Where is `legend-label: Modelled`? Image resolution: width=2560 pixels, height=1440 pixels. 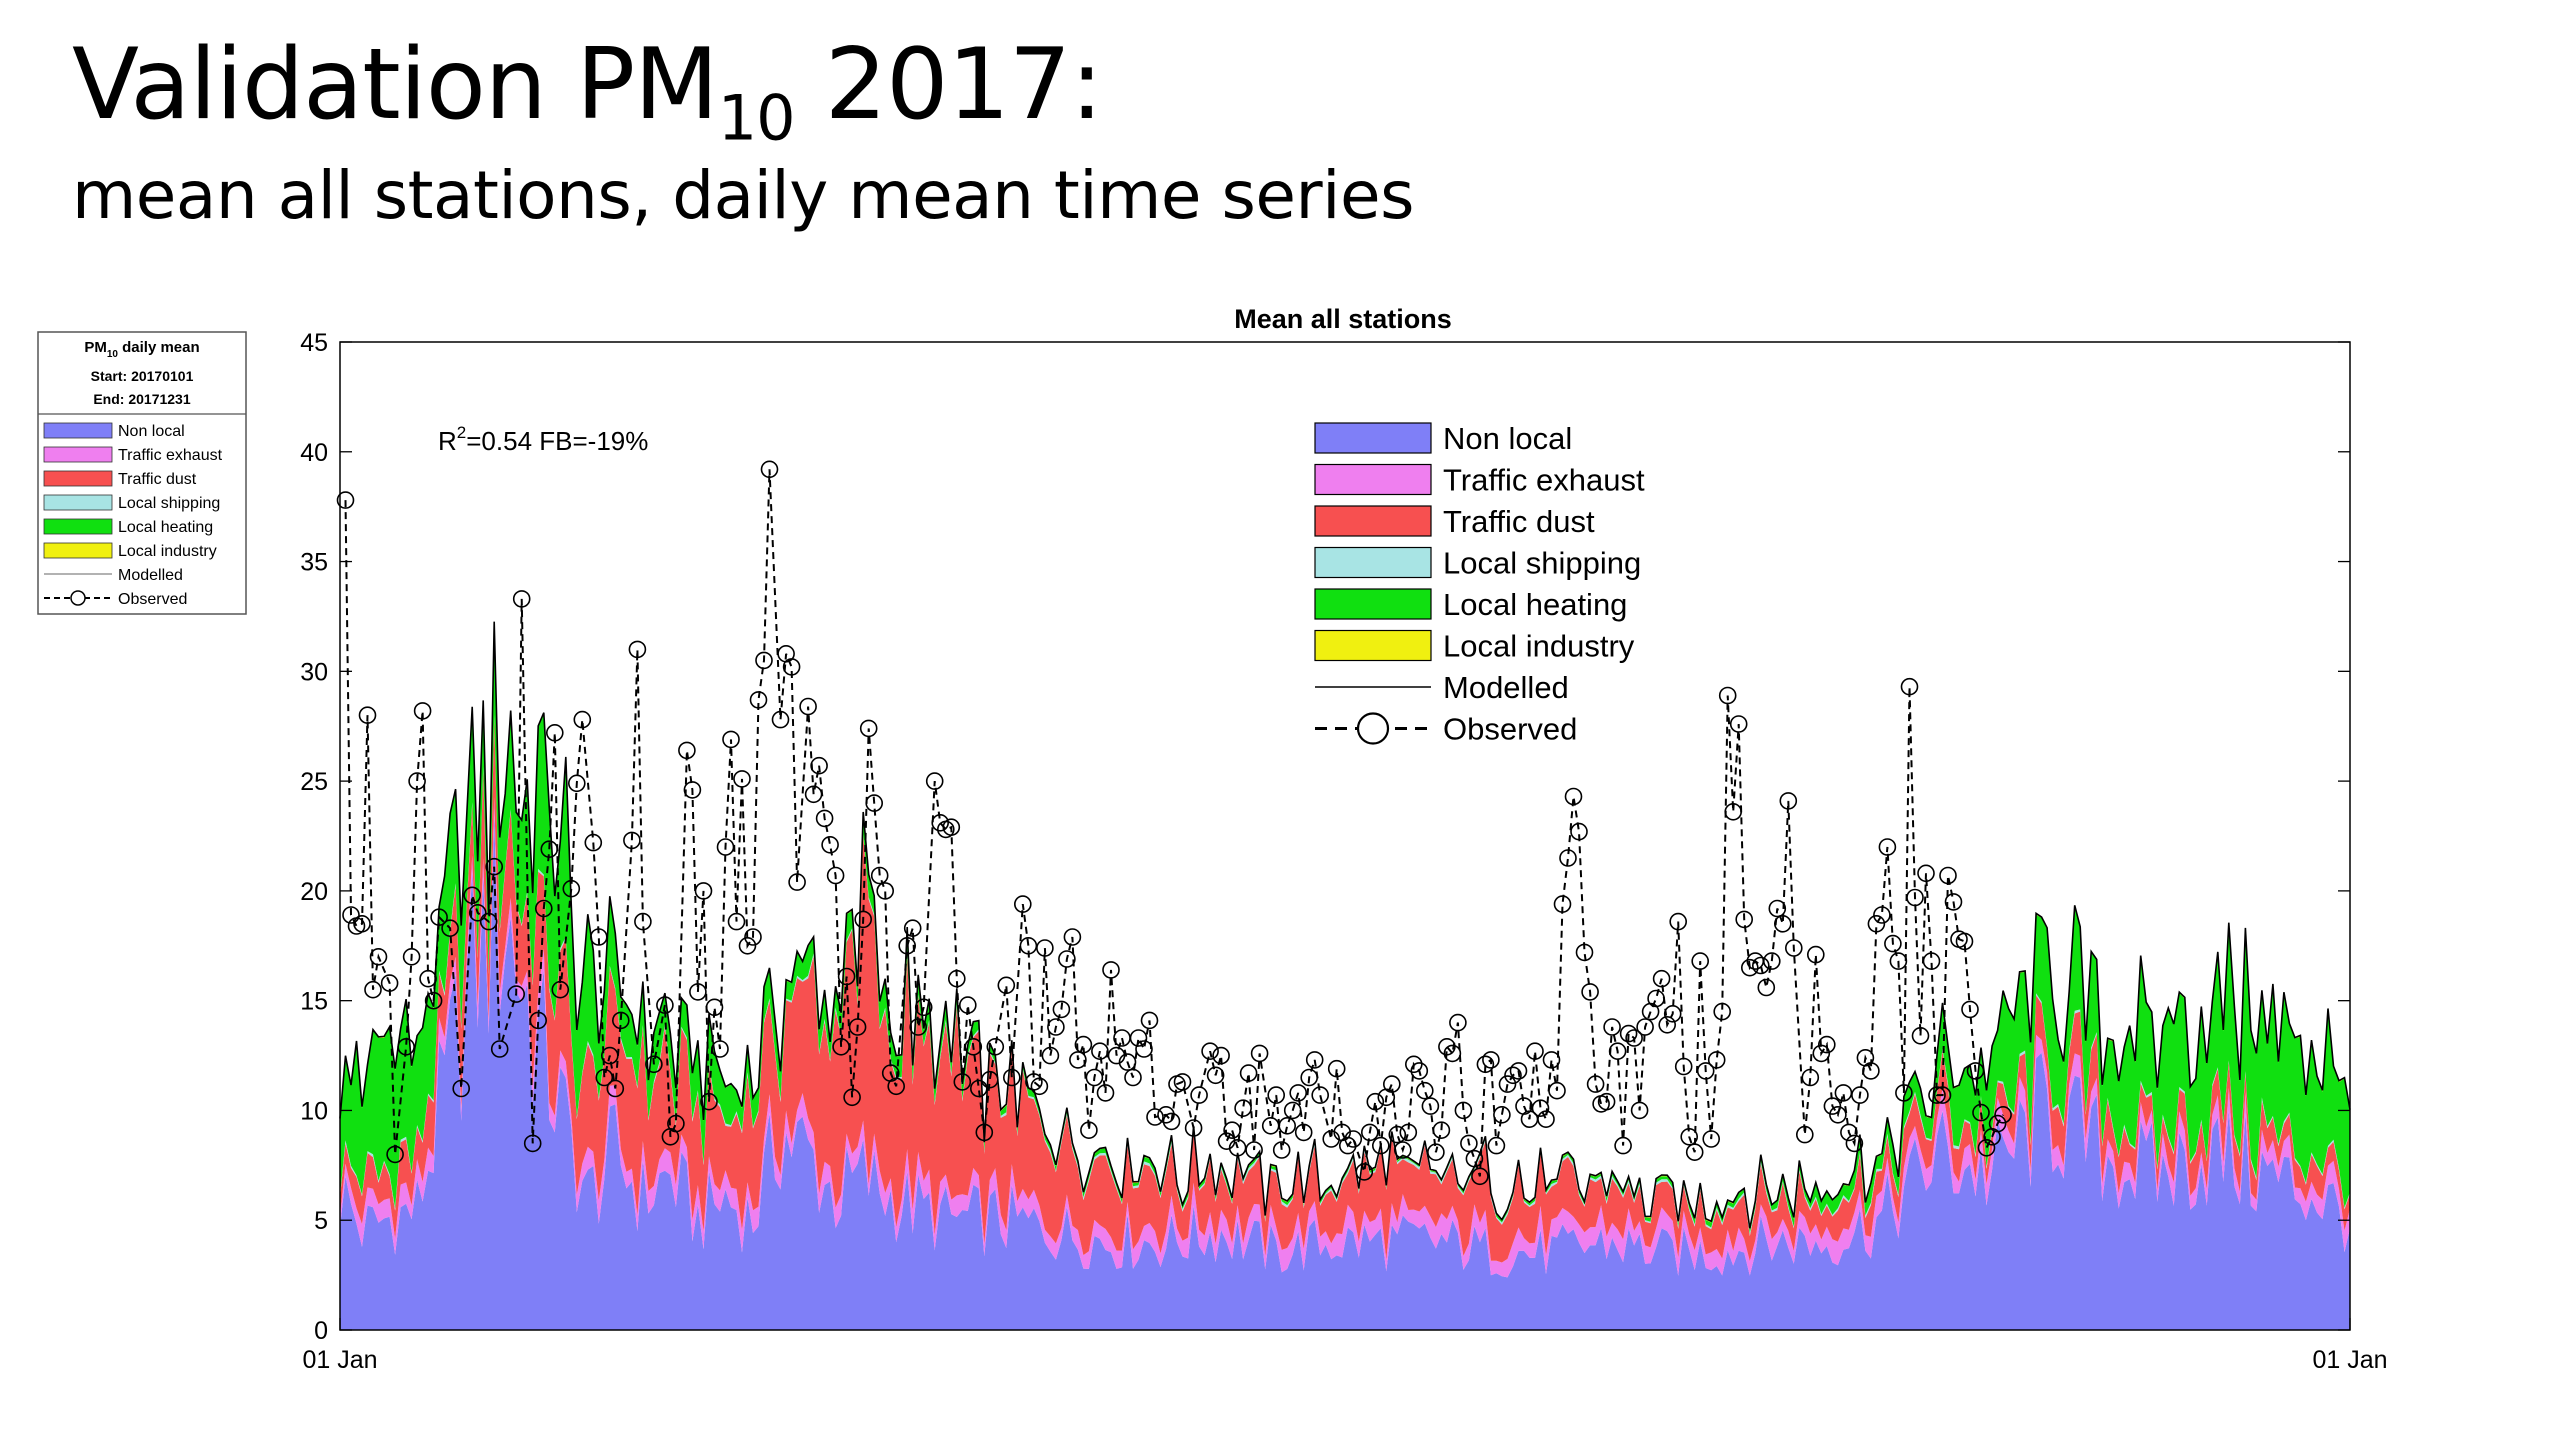 legend-label: Modelled is located at coordinates (1506, 687).